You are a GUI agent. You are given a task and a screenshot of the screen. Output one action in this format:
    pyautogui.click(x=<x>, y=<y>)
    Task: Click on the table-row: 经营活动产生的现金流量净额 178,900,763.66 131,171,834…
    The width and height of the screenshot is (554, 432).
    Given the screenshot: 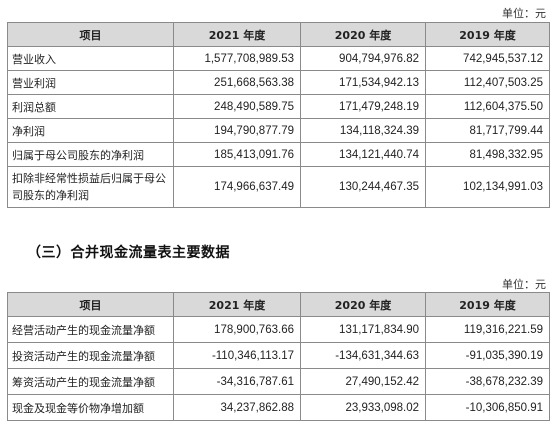 What is the action you would take?
    pyautogui.click(x=278, y=329)
    